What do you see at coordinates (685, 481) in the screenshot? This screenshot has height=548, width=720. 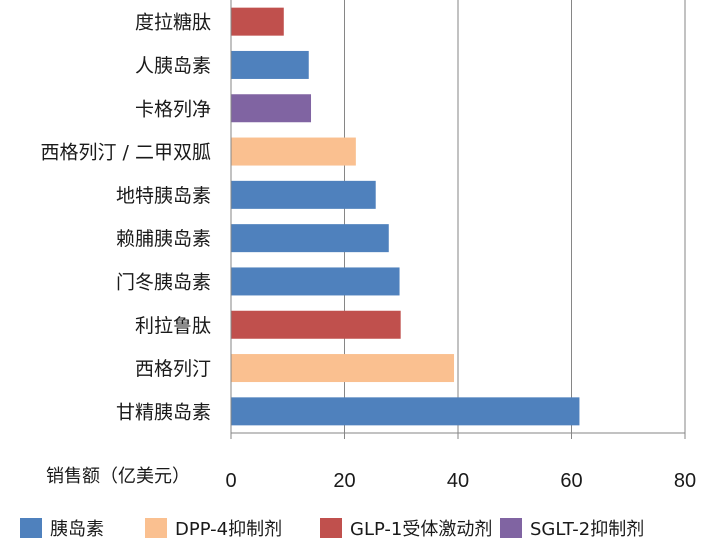 I see `x-tick-label: 80` at bounding box center [685, 481].